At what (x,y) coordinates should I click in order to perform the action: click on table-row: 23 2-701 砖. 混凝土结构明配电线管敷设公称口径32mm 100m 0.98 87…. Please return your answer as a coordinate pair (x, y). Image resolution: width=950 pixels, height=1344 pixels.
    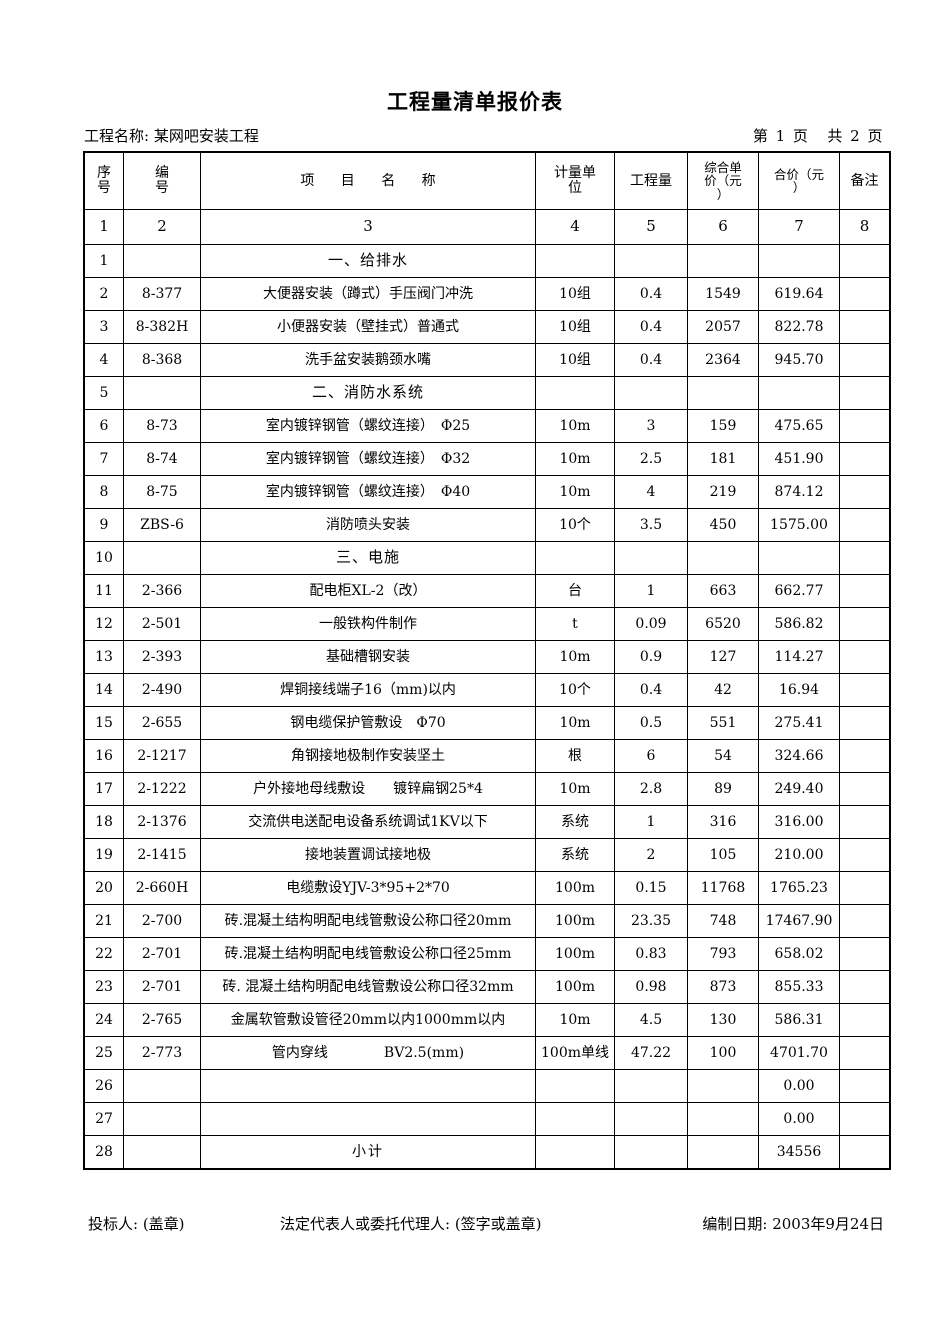
    Looking at the image, I should click on (487, 987).